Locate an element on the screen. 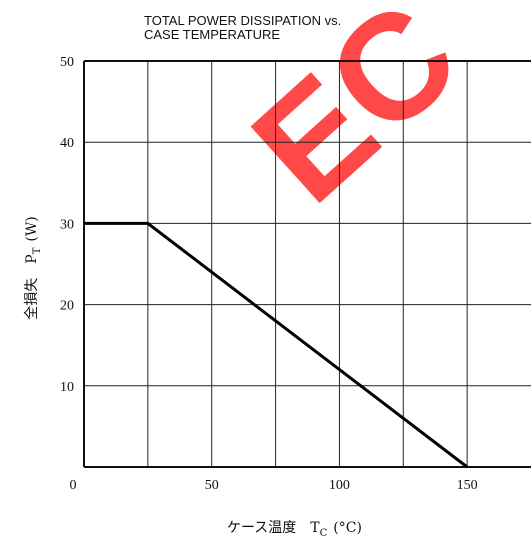  x-axis-title: ケース温度 TC (°C) is located at coordinates (294, 529).